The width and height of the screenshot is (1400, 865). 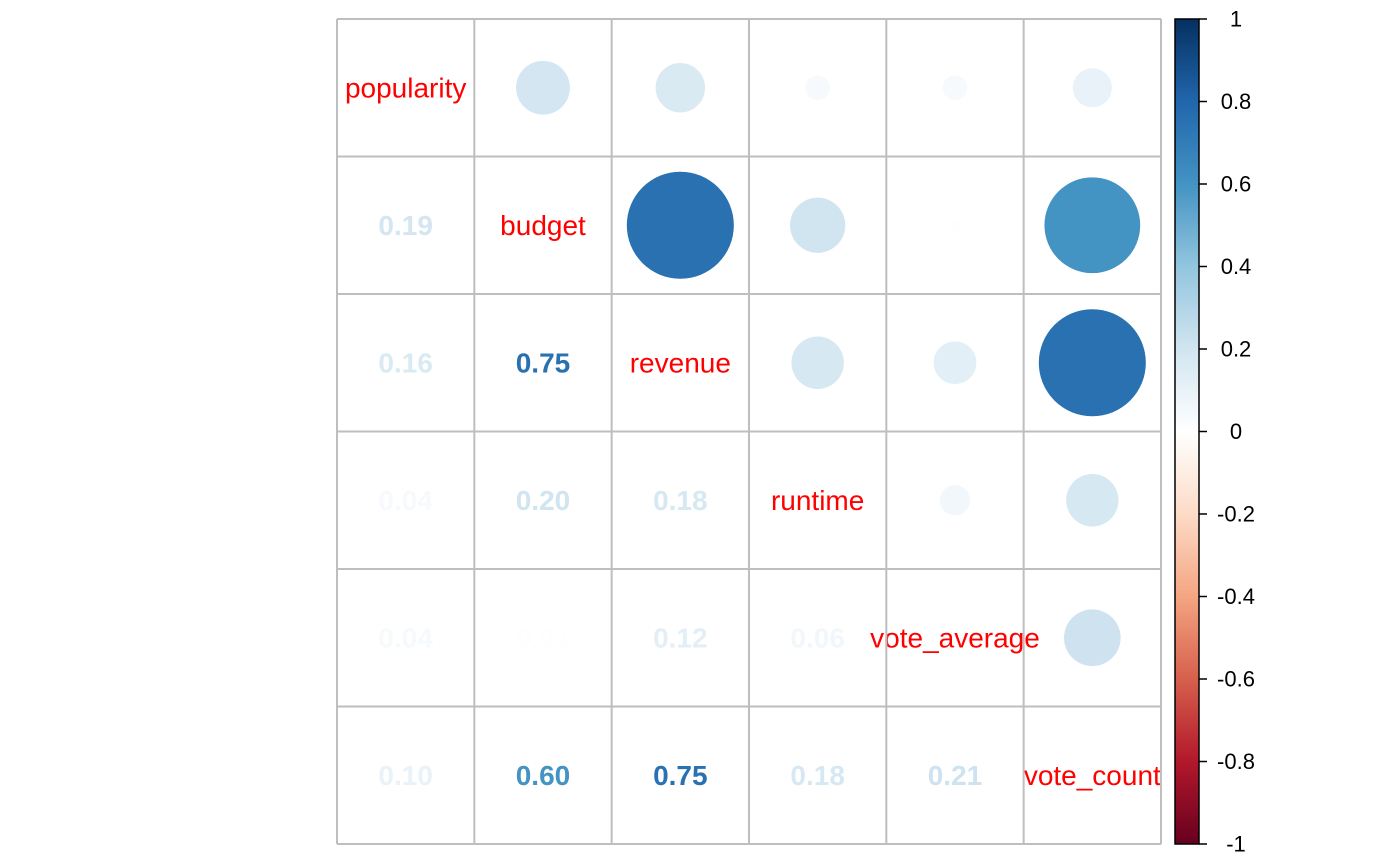 What do you see at coordinates (405, 225) in the screenshot?
I see `corr-value-budget-popularity: 0.19` at bounding box center [405, 225].